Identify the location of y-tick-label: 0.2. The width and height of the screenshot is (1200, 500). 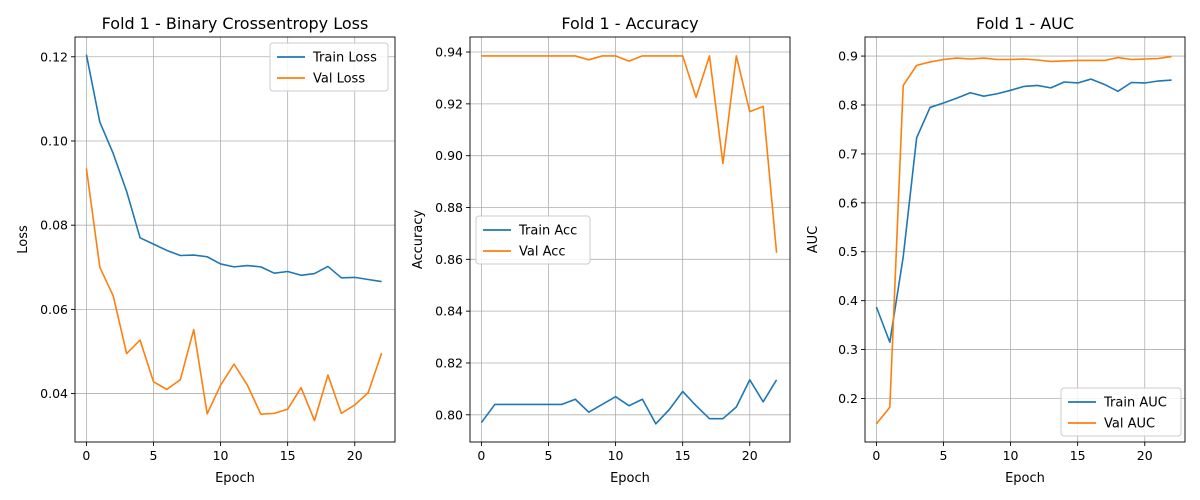
(848, 398).